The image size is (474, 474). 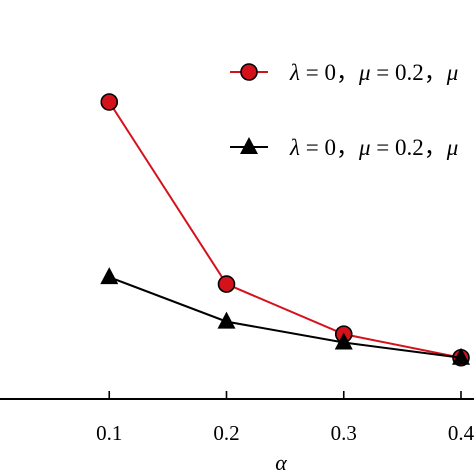 What do you see at coordinates (344, 110) in the screenshot?
I see `legend: λ = 0，μ = 0.2，μ λ = 0，μ = 0.2，μ` at bounding box center [344, 110].